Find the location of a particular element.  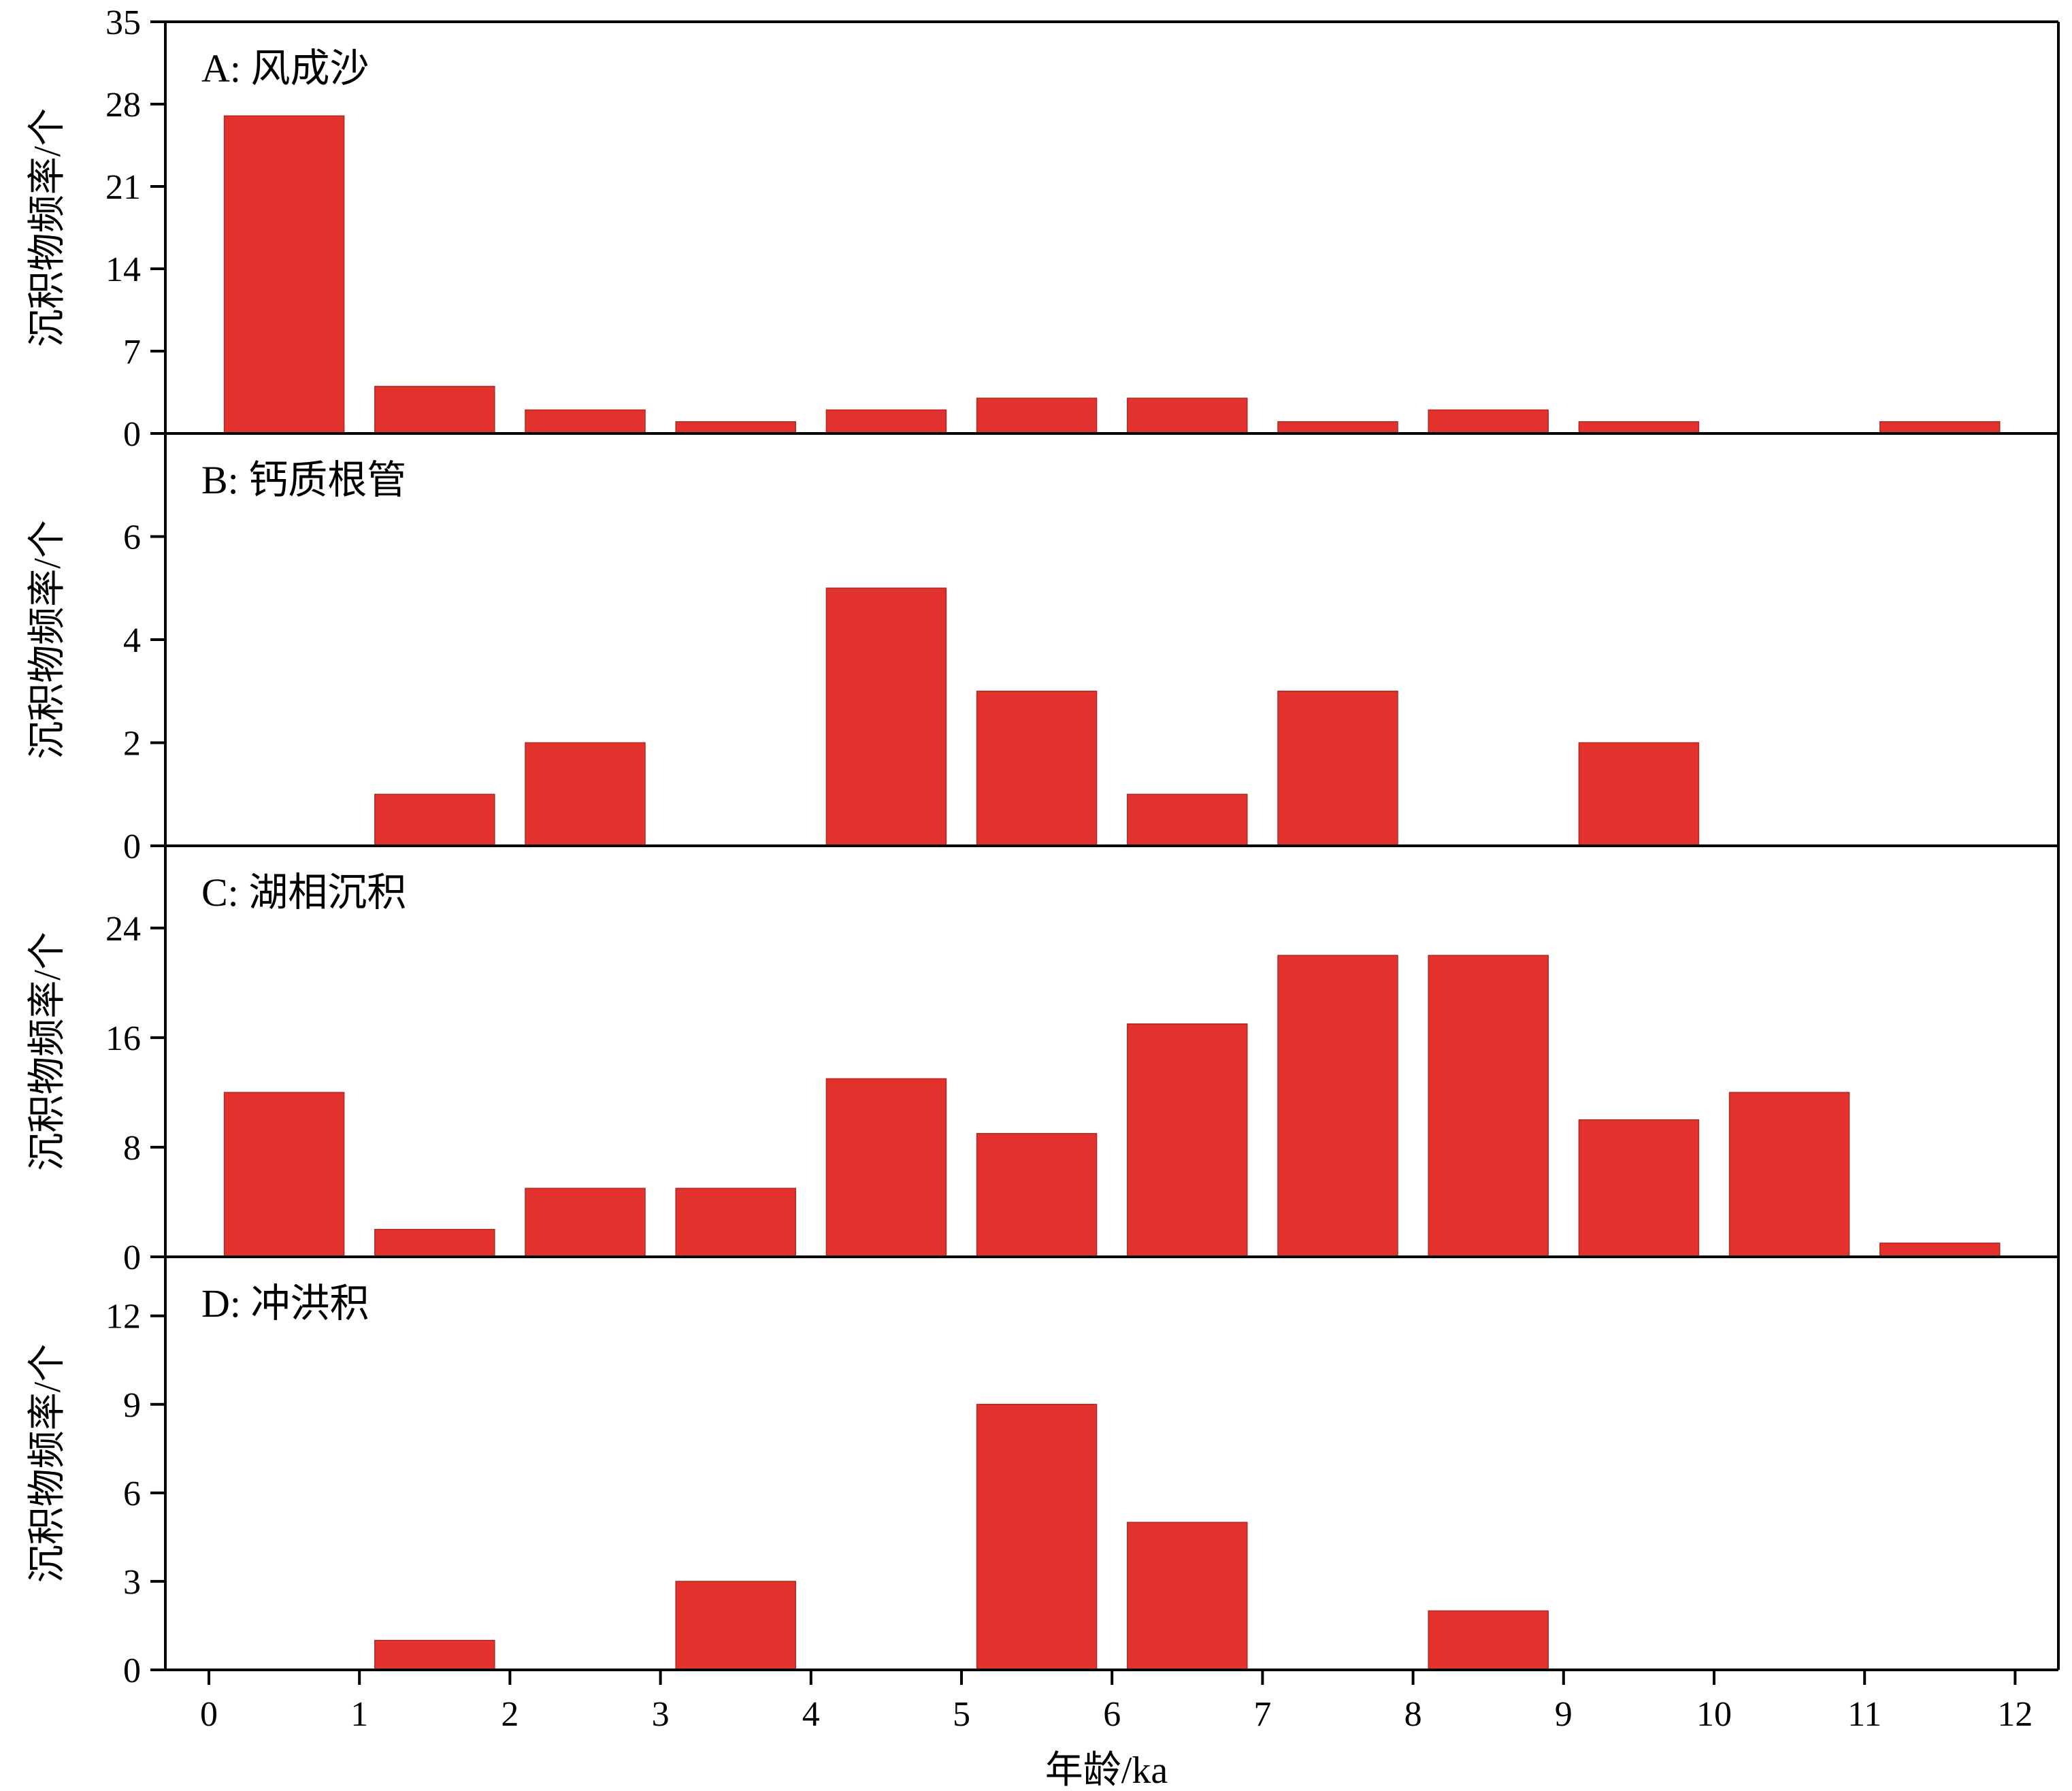

x-tick-label: 5 is located at coordinates (961, 1714).